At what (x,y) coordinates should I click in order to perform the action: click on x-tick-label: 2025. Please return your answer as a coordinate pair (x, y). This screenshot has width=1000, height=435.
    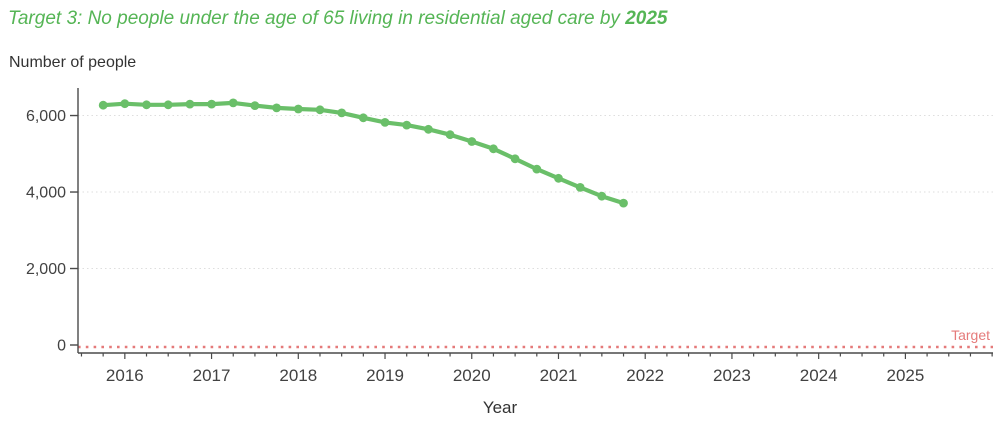
    Looking at the image, I should click on (905, 375).